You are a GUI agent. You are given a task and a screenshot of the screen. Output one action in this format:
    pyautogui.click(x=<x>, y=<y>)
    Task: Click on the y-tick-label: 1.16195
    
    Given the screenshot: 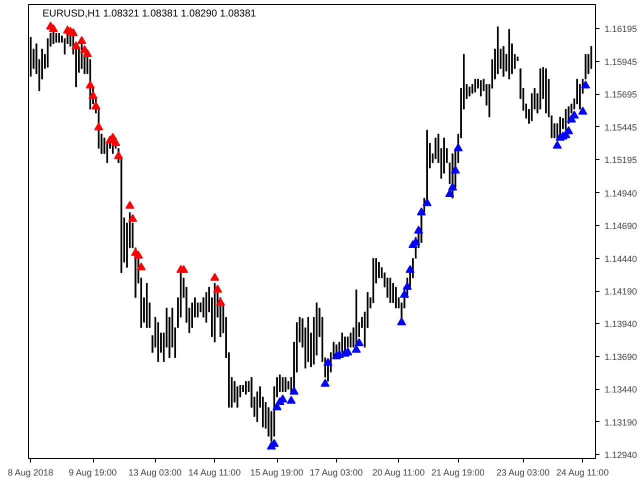 What is the action you would take?
    pyautogui.click(x=621, y=29)
    